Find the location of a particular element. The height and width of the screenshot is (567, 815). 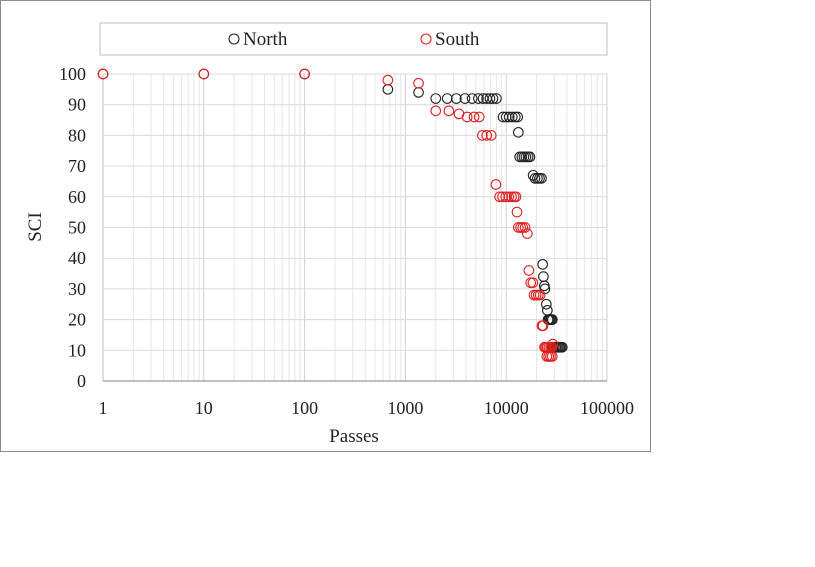

legend-marker-north is located at coordinates (234, 39).